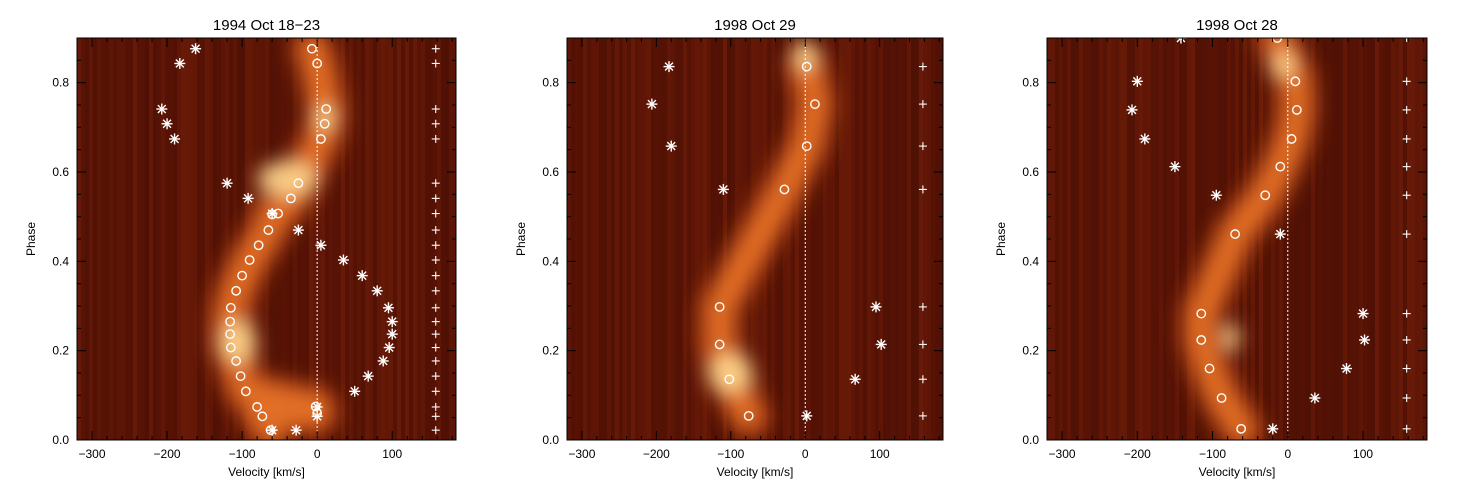  I want to click on y-tick-label: 0.0, so click(60, 440).